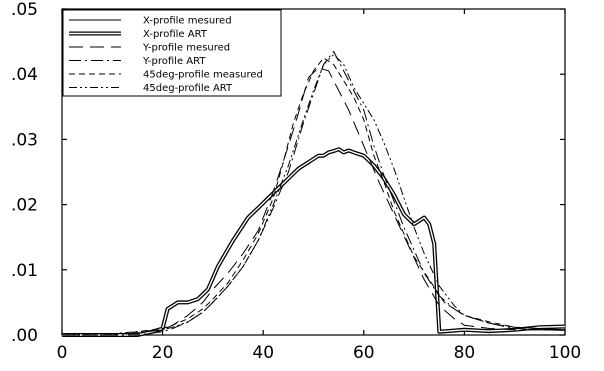 The image size is (604, 371). I want to click on legend-label-2: X-profile ART, so click(175, 34).